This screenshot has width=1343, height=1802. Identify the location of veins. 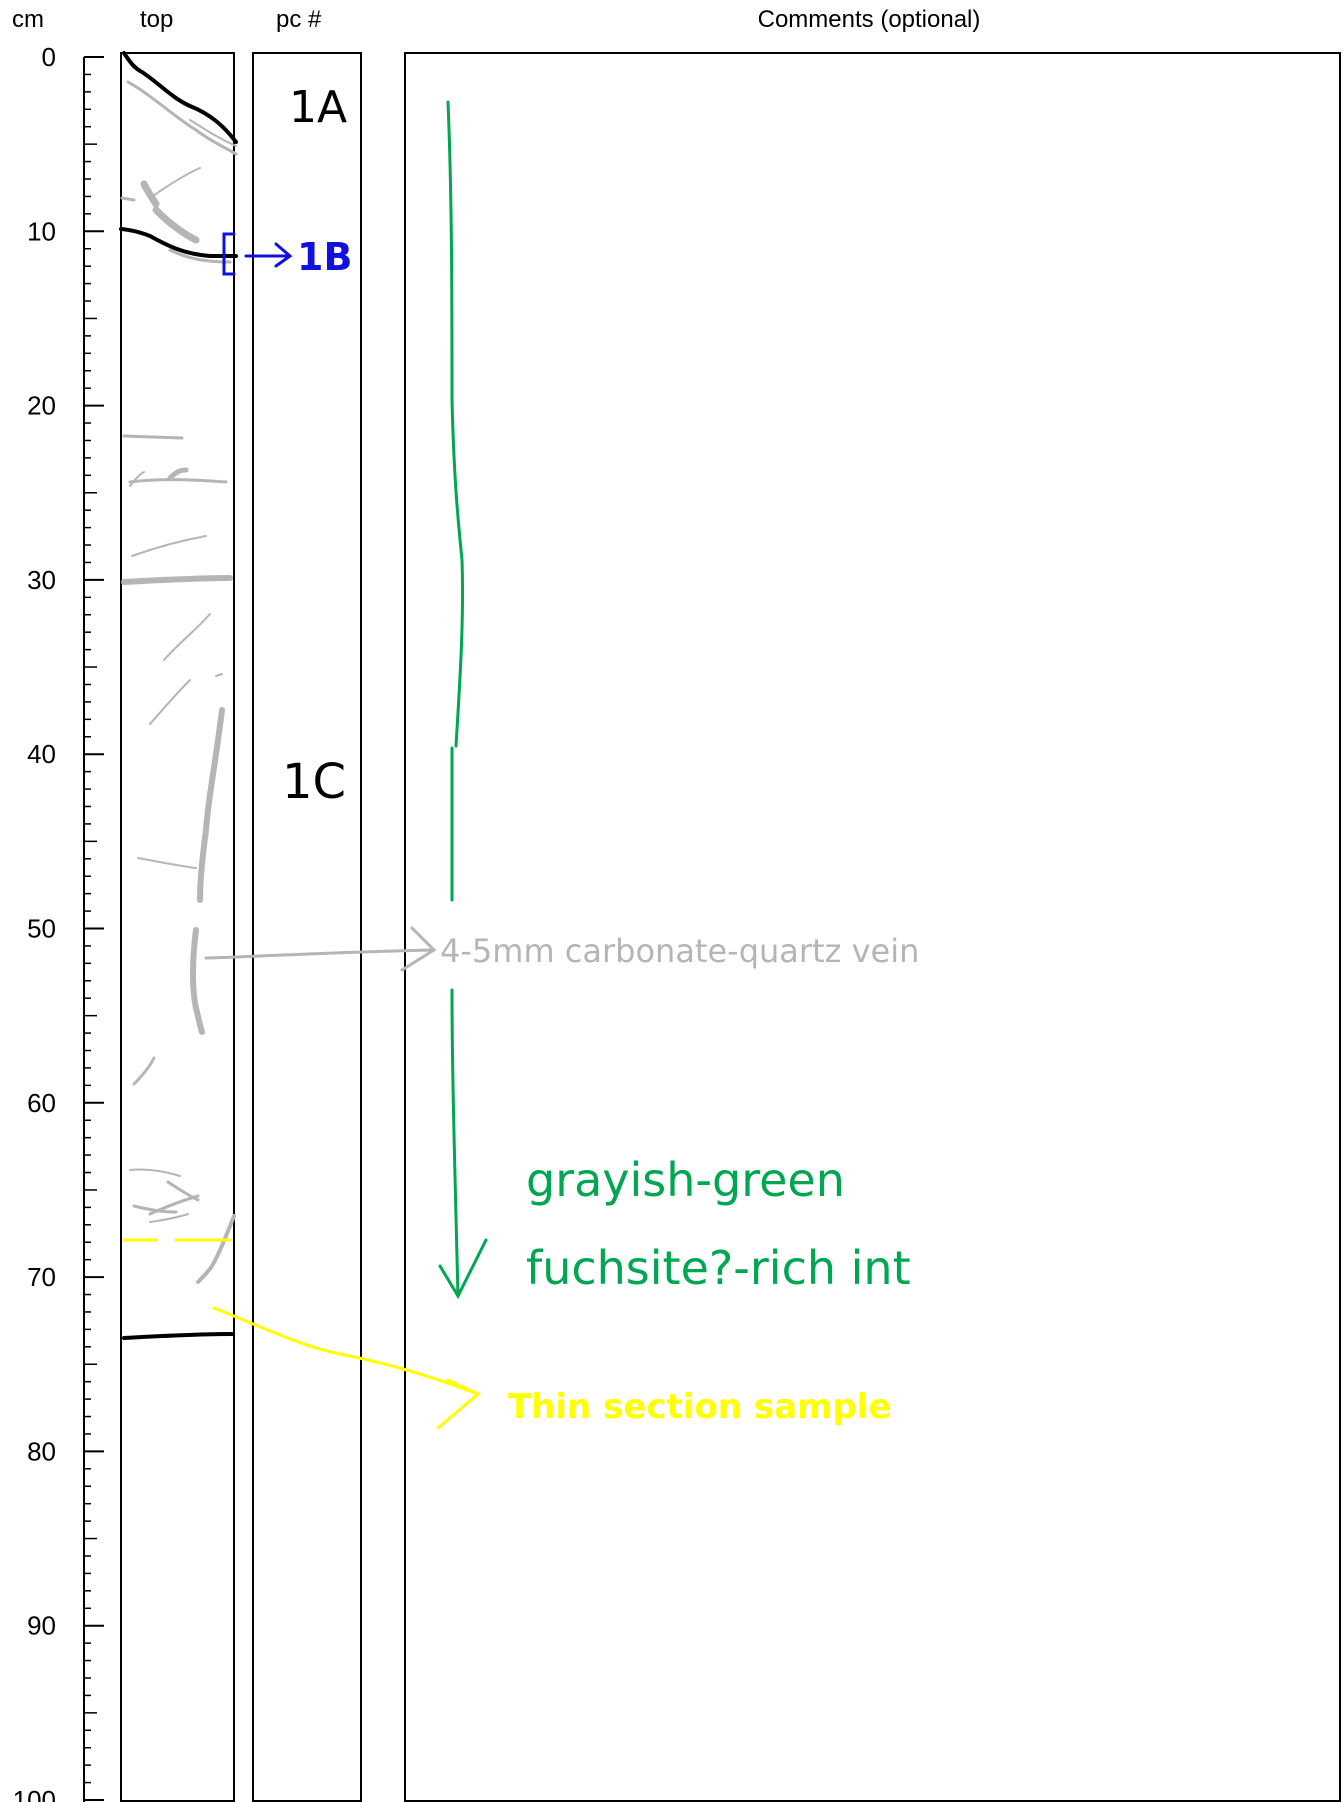
(179, 682).